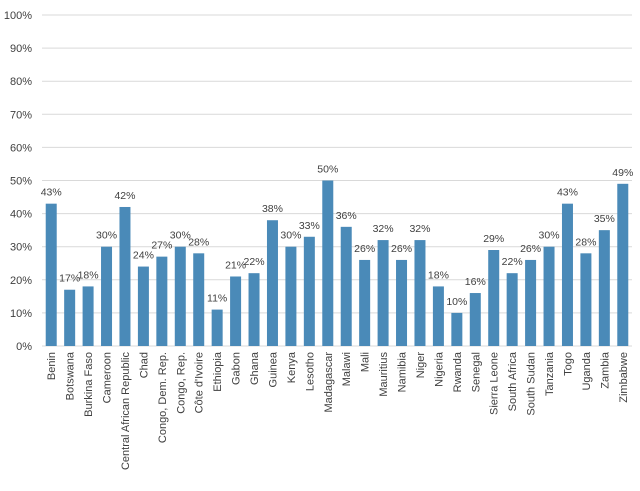  I want to click on x-tick-label: Congo, Dem. Rep., so click(163, 397).